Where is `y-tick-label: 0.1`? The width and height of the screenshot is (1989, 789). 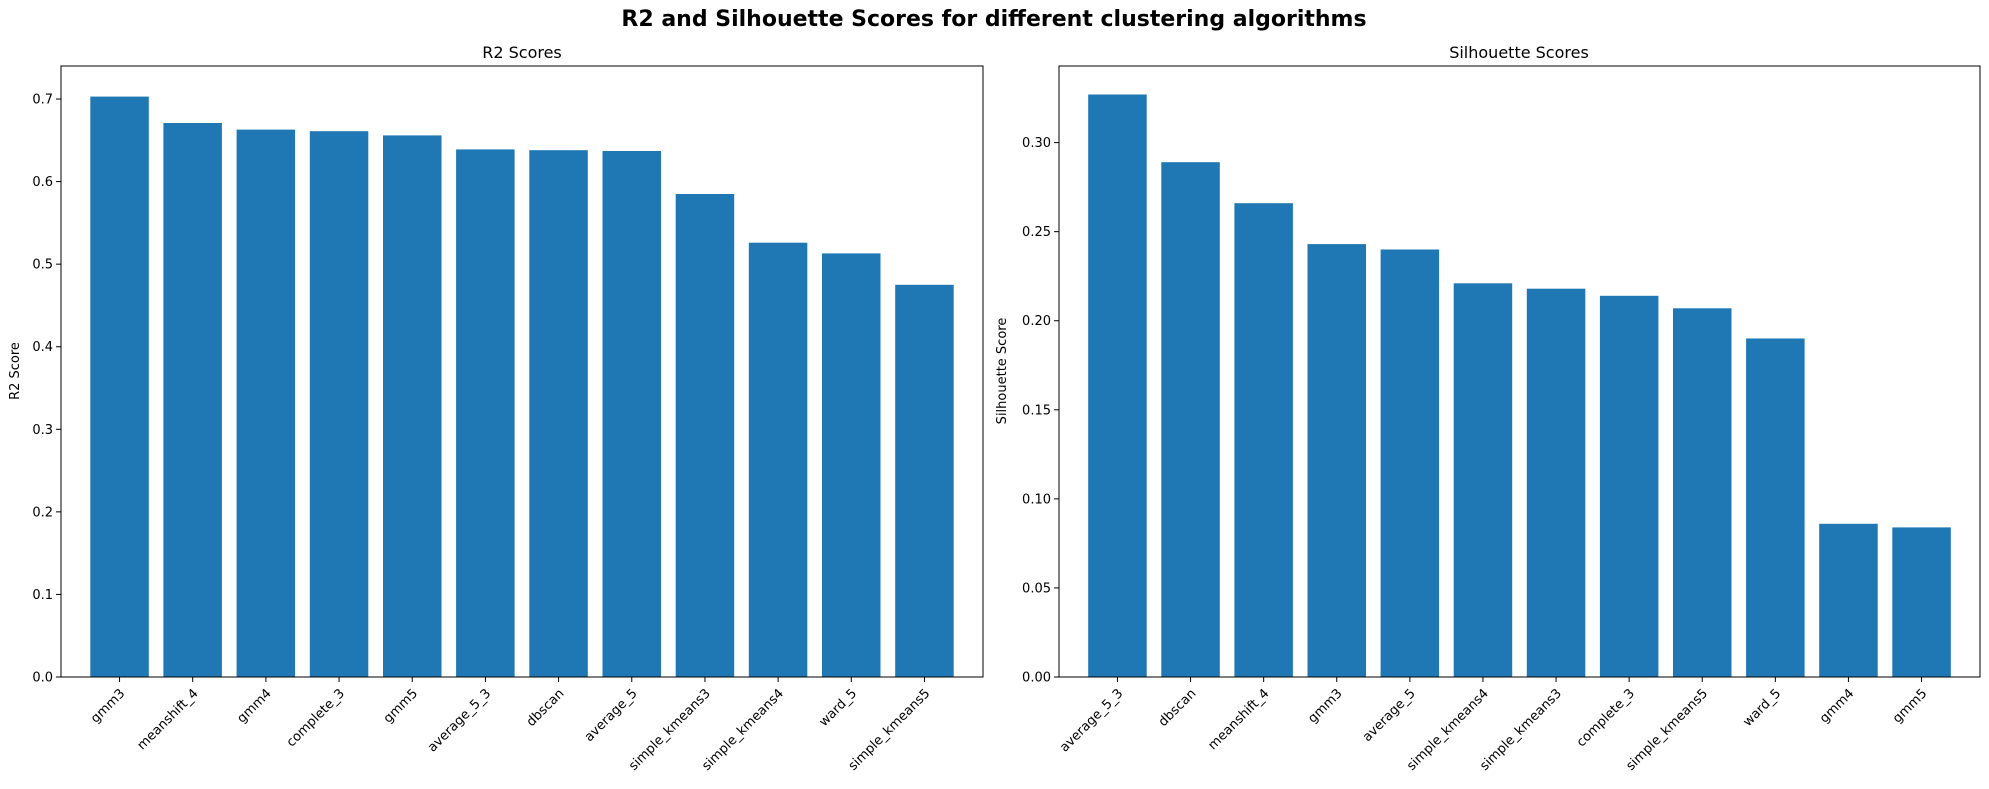
y-tick-label: 0.1 is located at coordinates (42, 595).